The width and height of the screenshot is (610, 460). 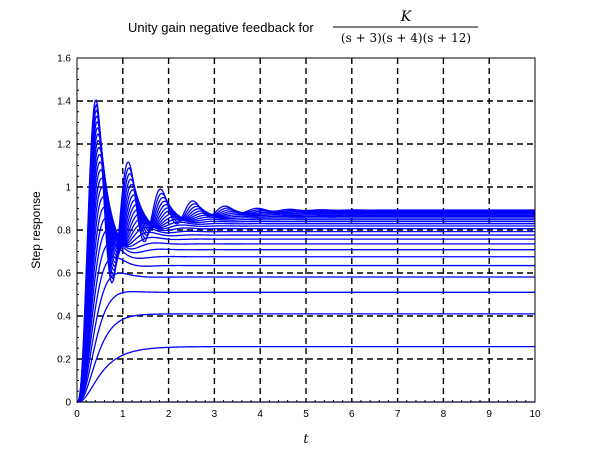 I want to click on x-tick-label: 3, so click(x=215, y=414).